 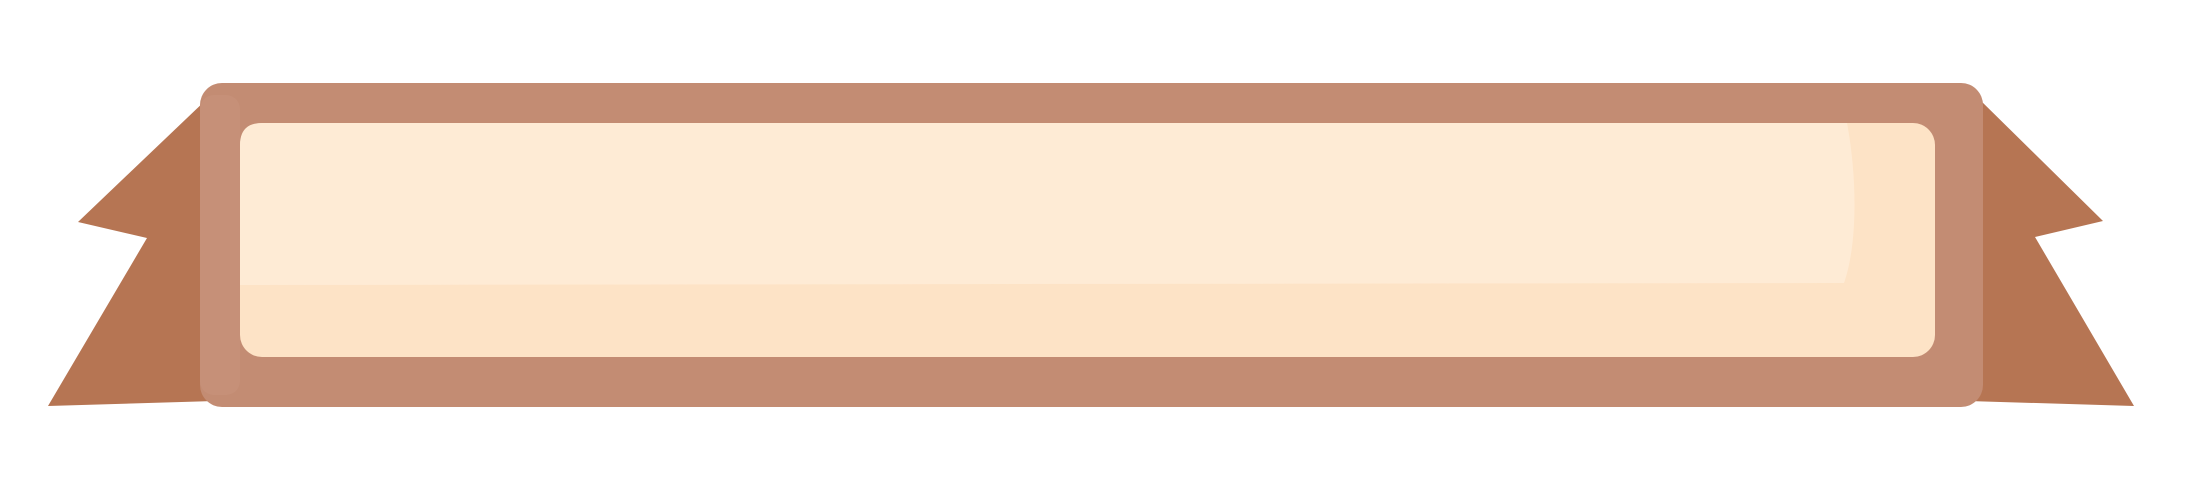 I want to click on ribbon-right-tail, so click(x=2051, y=252).